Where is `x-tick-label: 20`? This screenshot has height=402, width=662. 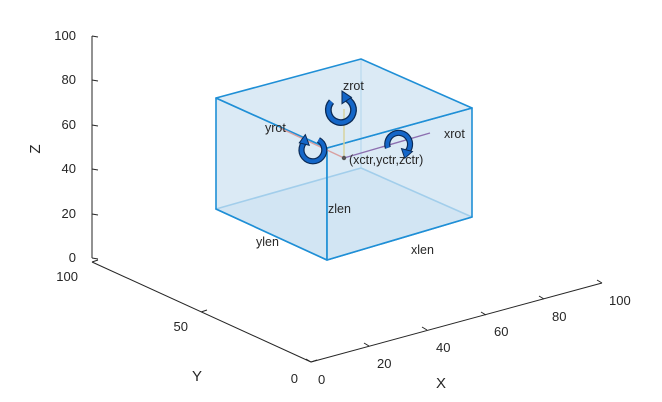 x-tick-label: 20 is located at coordinates (384, 363).